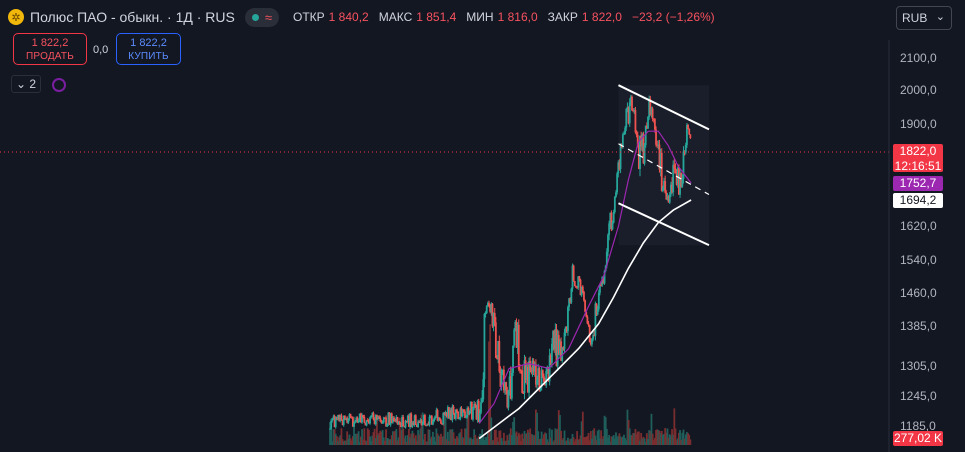 The image size is (965, 452). I want to click on symbol-title: Полюс ПАО - обыкн. · 1Д · RUS, so click(132, 17).